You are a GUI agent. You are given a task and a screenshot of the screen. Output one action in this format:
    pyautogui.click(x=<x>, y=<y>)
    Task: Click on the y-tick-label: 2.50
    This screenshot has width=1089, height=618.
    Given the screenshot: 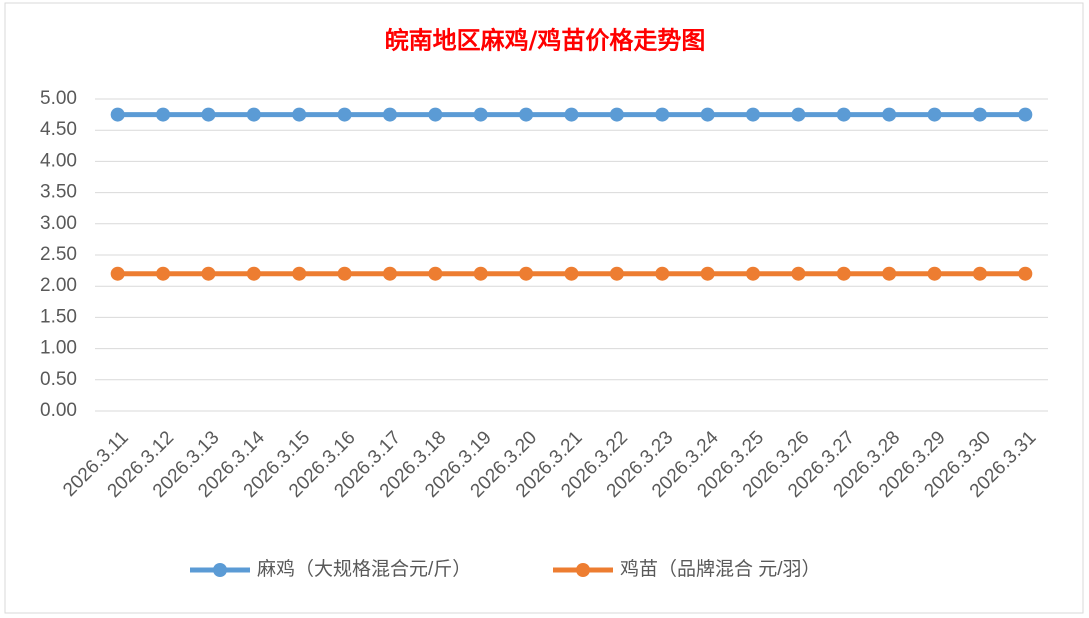 What is the action you would take?
    pyautogui.click(x=58, y=254)
    